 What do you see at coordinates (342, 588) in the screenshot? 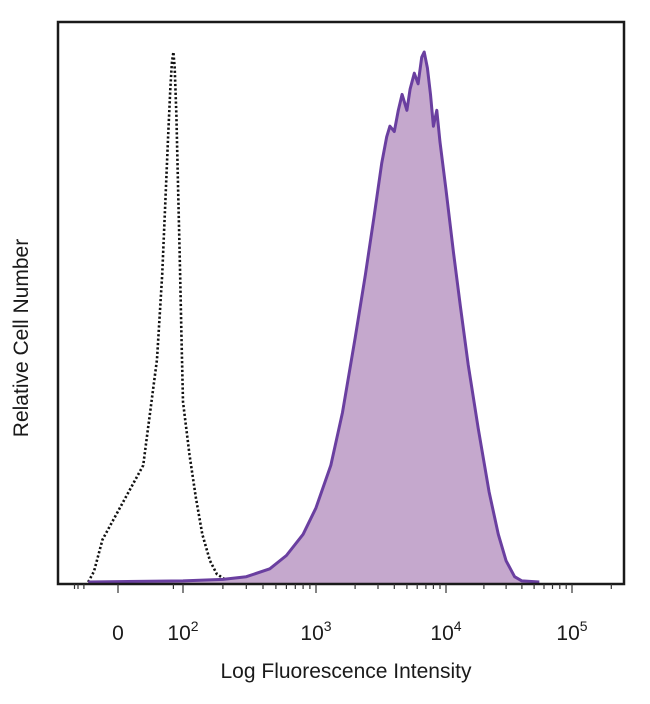
I see `minor-ticks` at bounding box center [342, 588].